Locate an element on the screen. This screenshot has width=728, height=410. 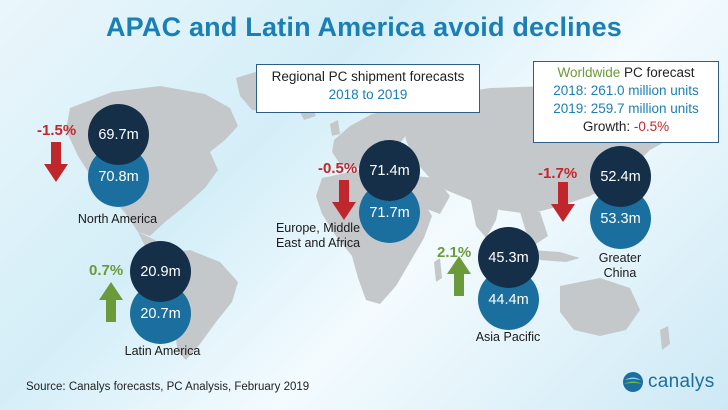
growth-latin-america: 0.7% is located at coordinates (106, 270).